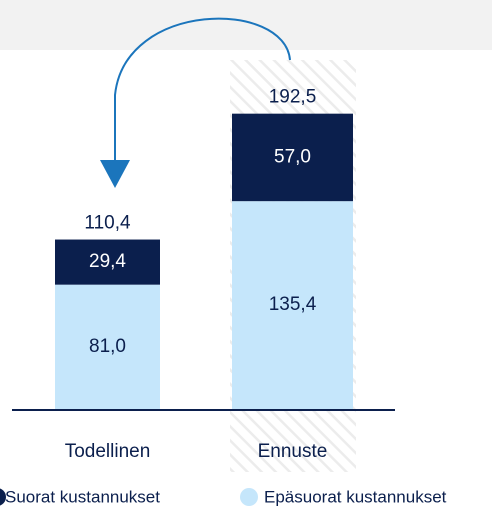 The width and height of the screenshot is (492, 518). What do you see at coordinates (355, 496) in the screenshot?
I see `legend-label: Epäsuorat kustannukset` at bounding box center [355, 496].